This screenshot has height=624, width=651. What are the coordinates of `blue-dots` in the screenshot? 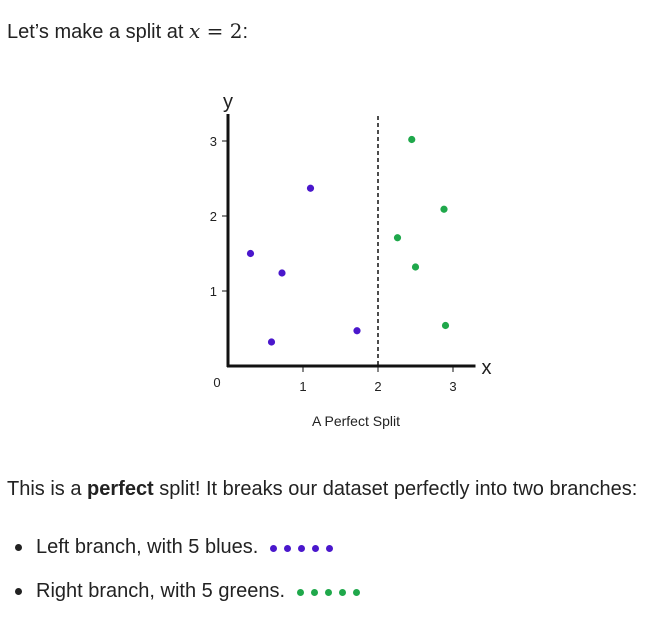 It's located at (304, 546).